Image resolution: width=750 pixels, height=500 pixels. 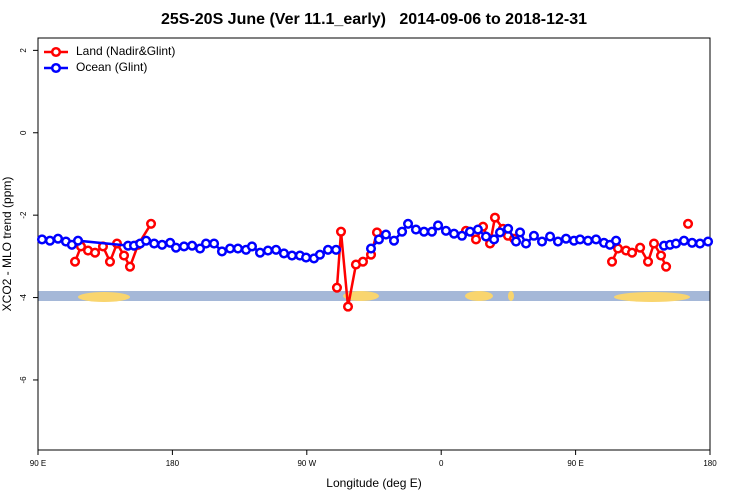 I want to click on y-tick-label: -2, so click(x=23, y=215).